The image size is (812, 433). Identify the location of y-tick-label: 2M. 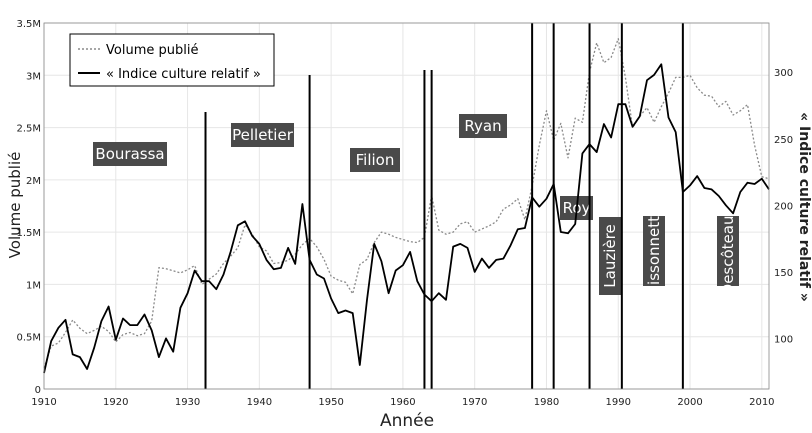
(33, 181).